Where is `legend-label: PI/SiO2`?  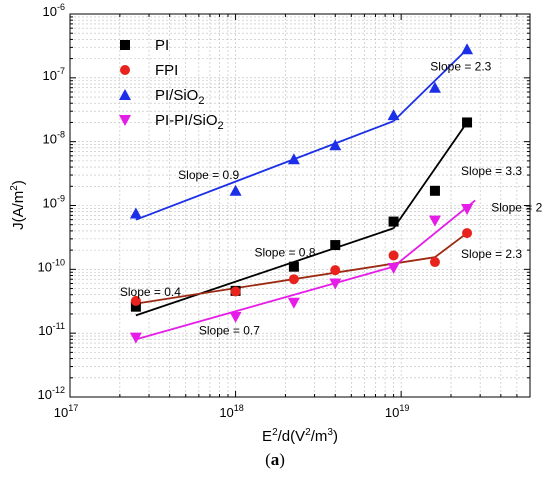 legend-label: PI/SiO2 is located at coordinates (179, 97).